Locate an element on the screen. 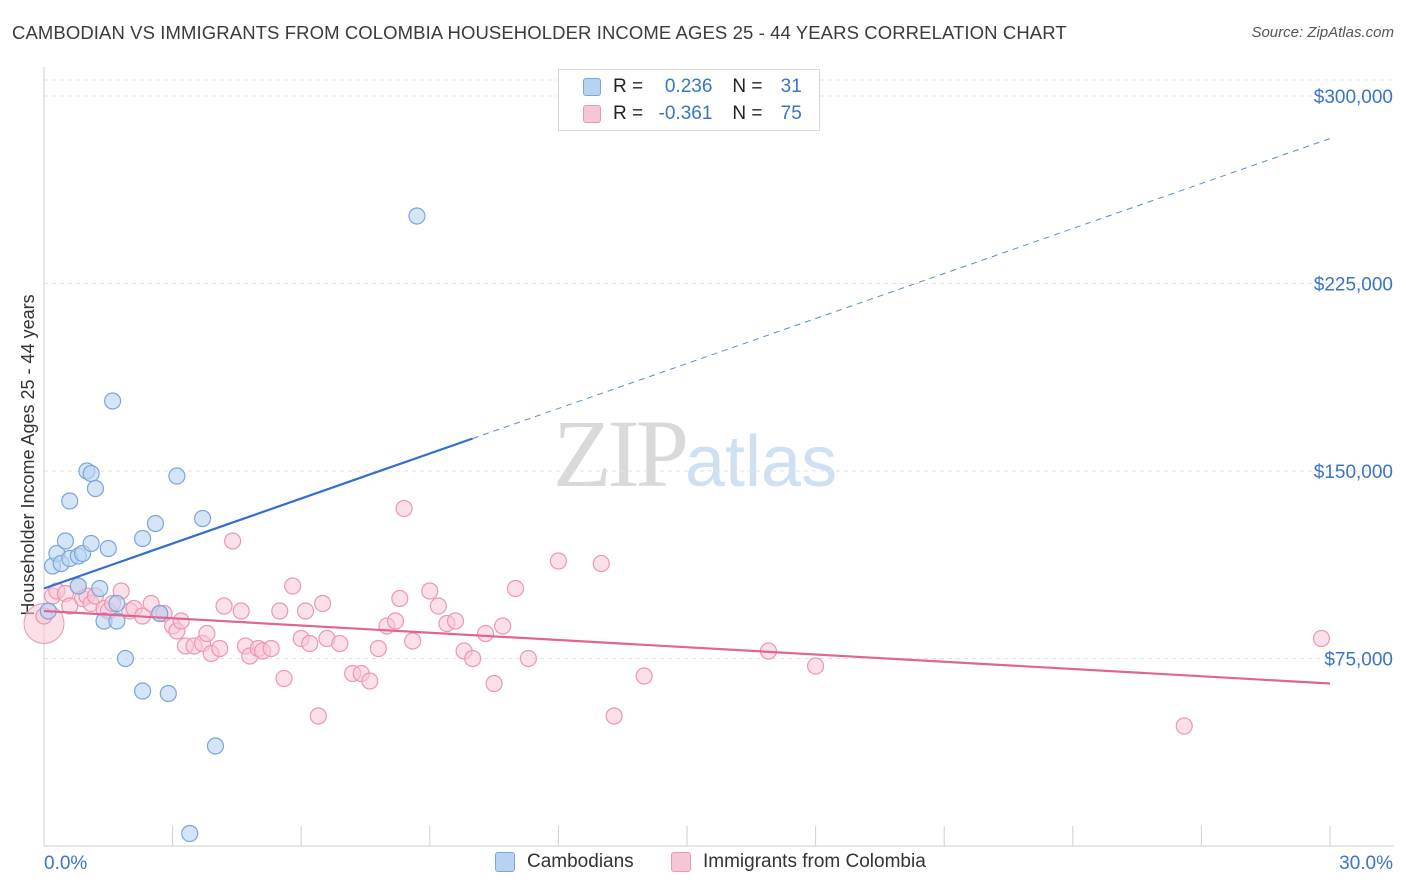  stats-legend: R = 0.236 N = 31 R = -0.361 N = 75 is located at coordinates (689, 100).